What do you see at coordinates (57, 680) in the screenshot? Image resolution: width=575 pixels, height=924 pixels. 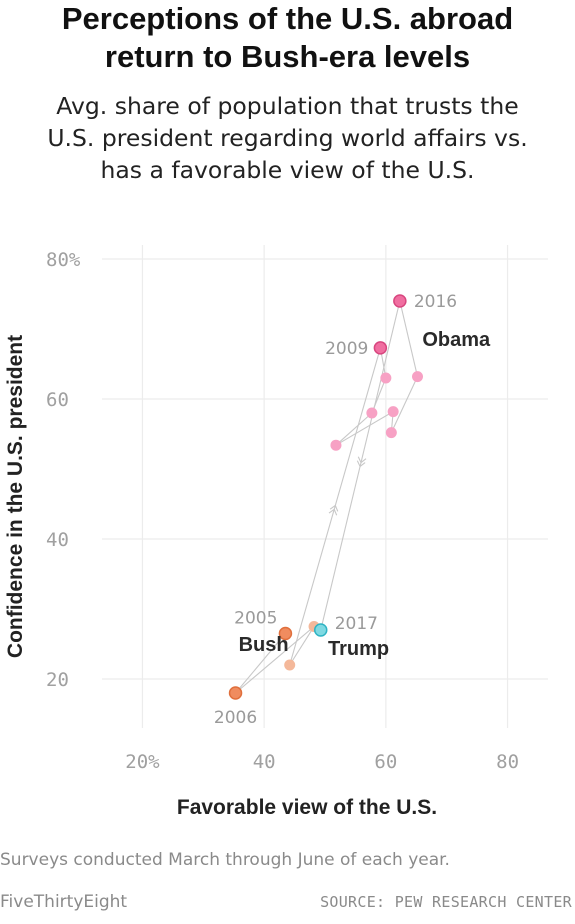 I see `y-tick-label: 20` at bounding box center [57, 680].